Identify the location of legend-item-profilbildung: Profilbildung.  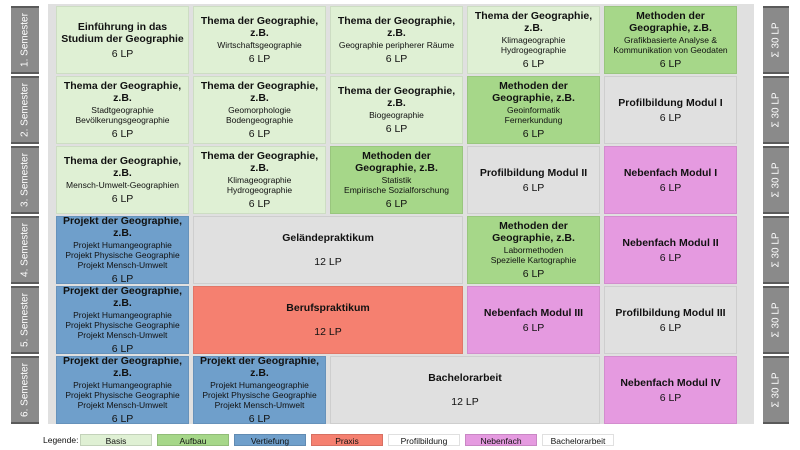
(424, 440).